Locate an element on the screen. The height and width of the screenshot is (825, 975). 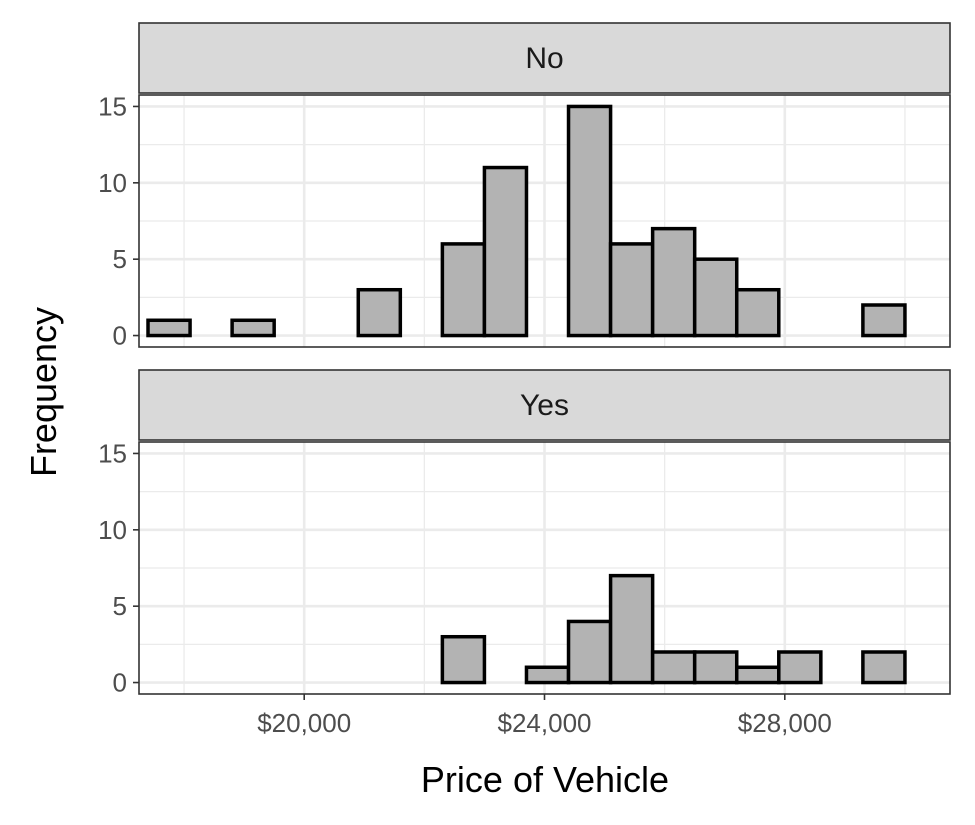
facet-strip-label: No is located at coordinates (544, 58).